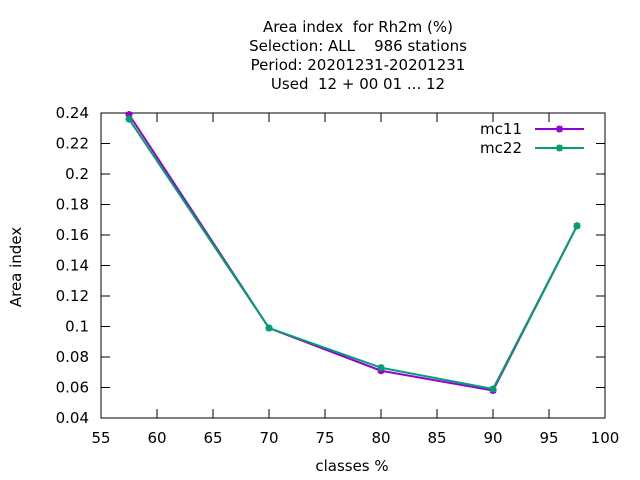 Image resolution: width=640 pixels, height=480 pixels. Describe the element at coordinates (501, 129) in the screenshot. I see `legend-label-mc11: mc11` at that location.